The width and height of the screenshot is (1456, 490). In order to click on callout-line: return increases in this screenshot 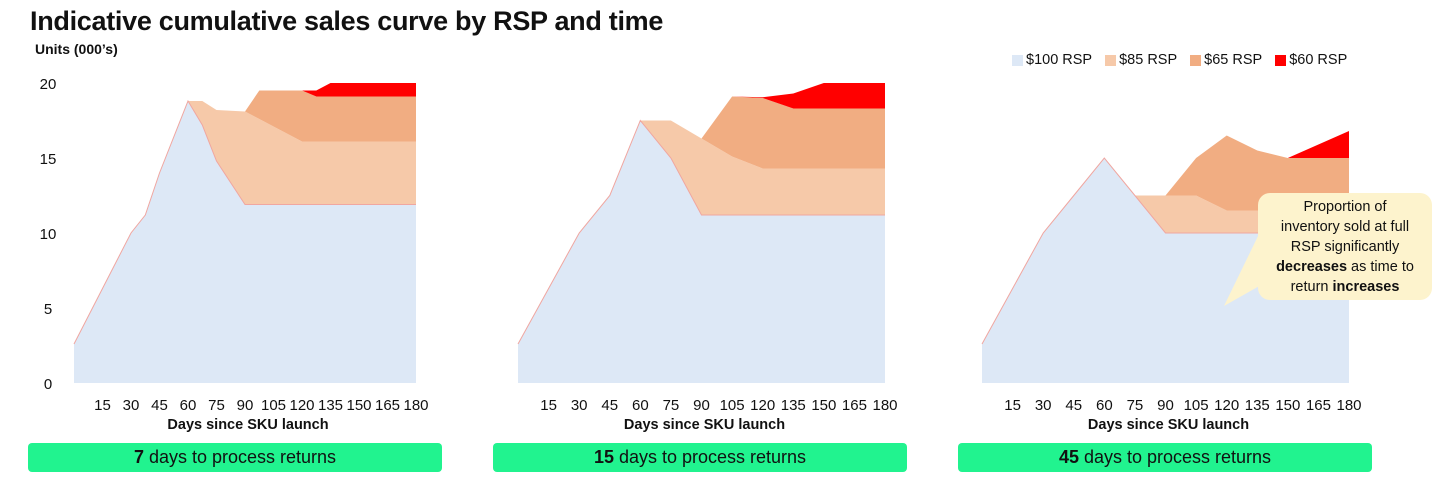, I will do `click(1345, 287)`.